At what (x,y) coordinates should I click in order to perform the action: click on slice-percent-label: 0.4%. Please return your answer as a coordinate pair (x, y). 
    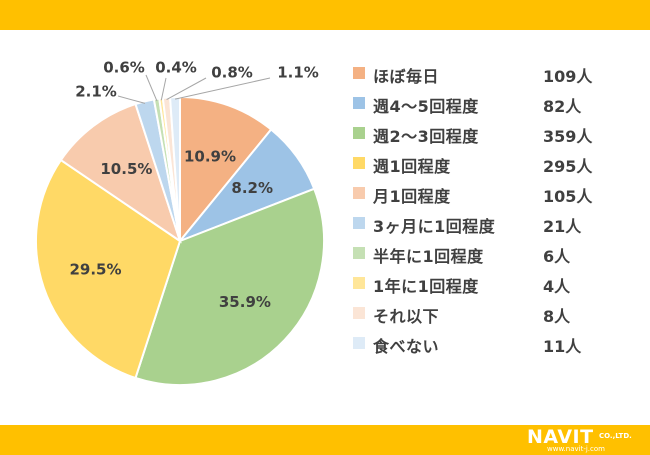
    Looking at the image, I should click on (176, 68).